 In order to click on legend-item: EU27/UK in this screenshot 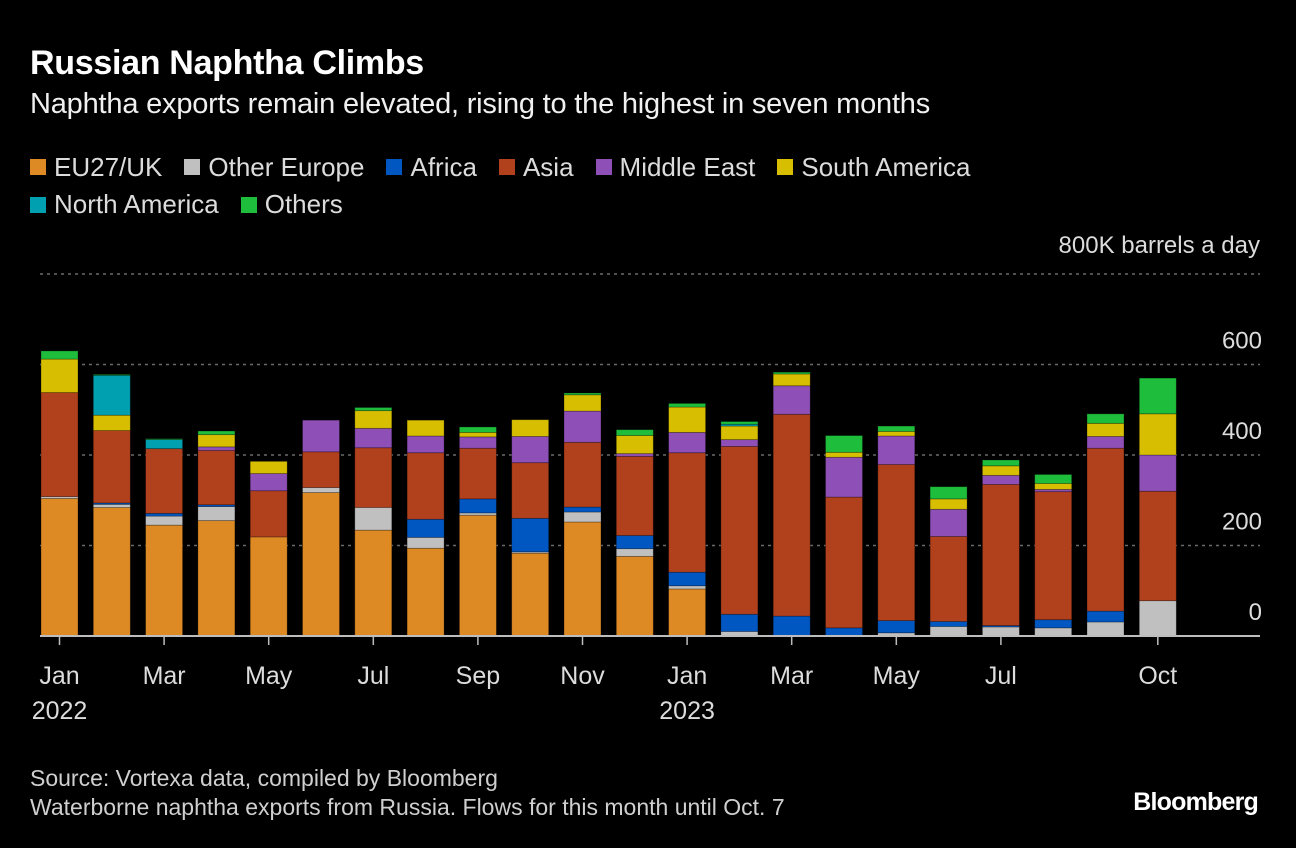, I will do `click(96, 167)`.